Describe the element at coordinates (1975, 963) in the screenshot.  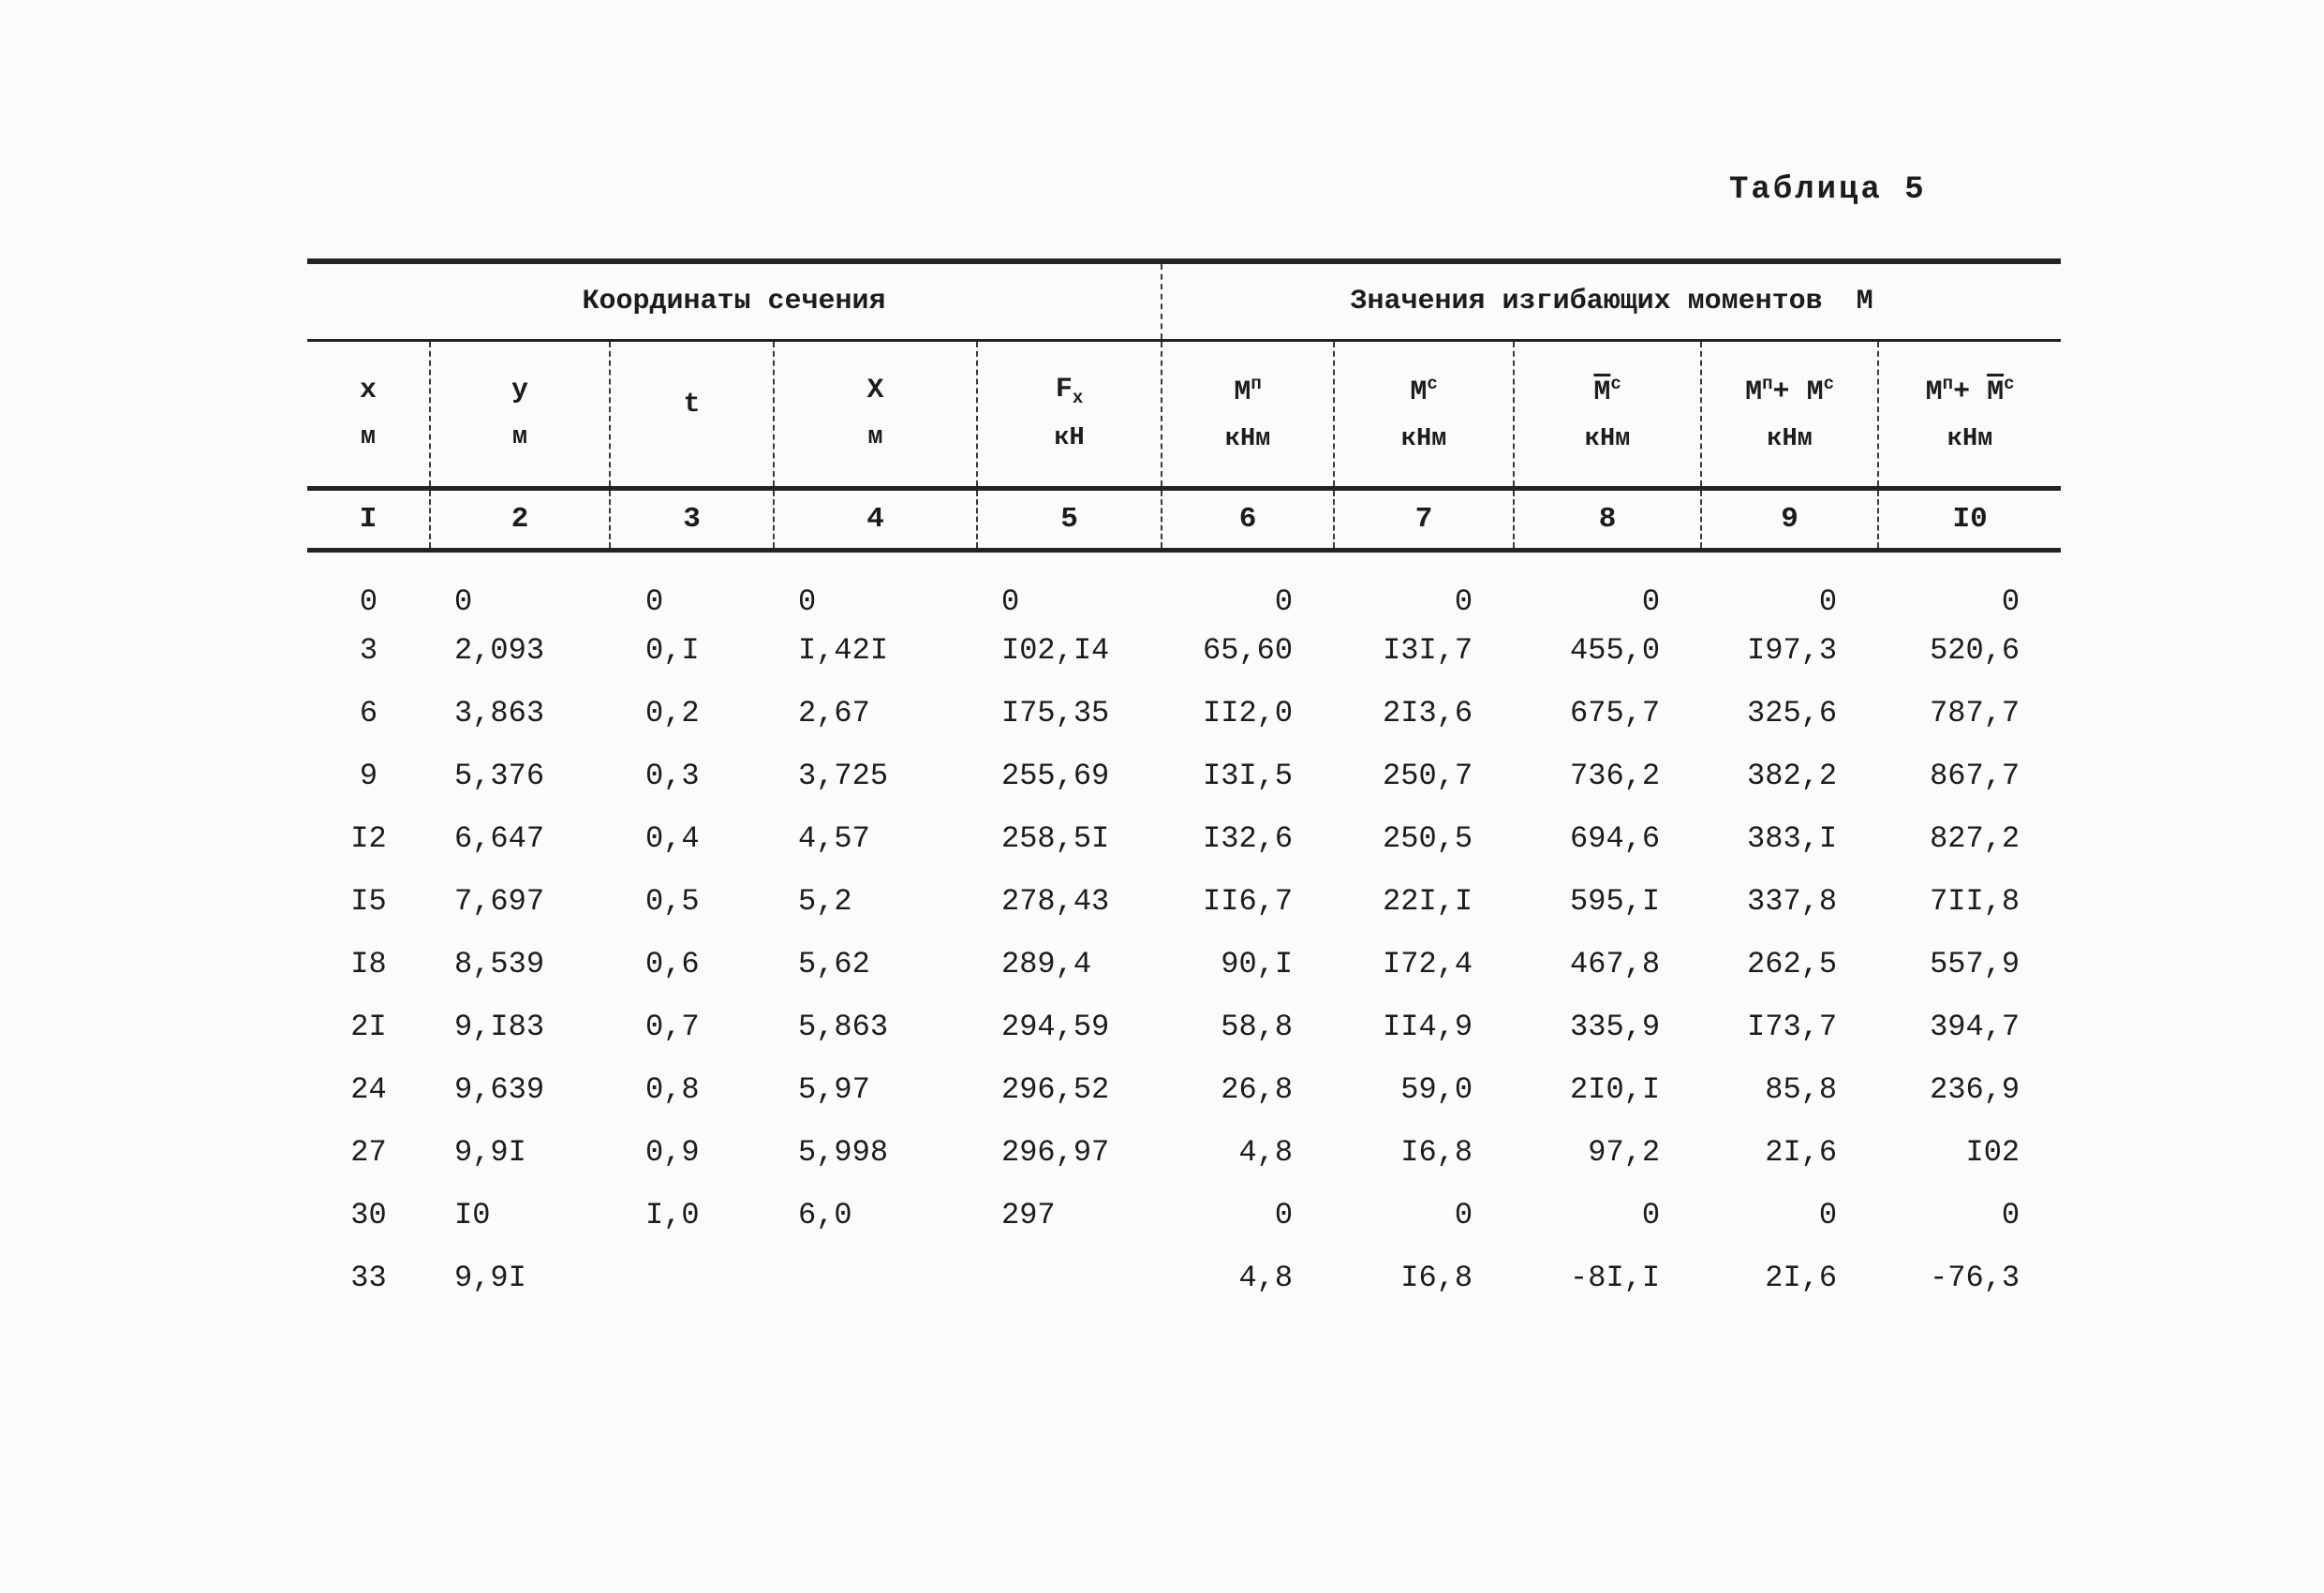
I see `table-cell: 557,9` at that location.